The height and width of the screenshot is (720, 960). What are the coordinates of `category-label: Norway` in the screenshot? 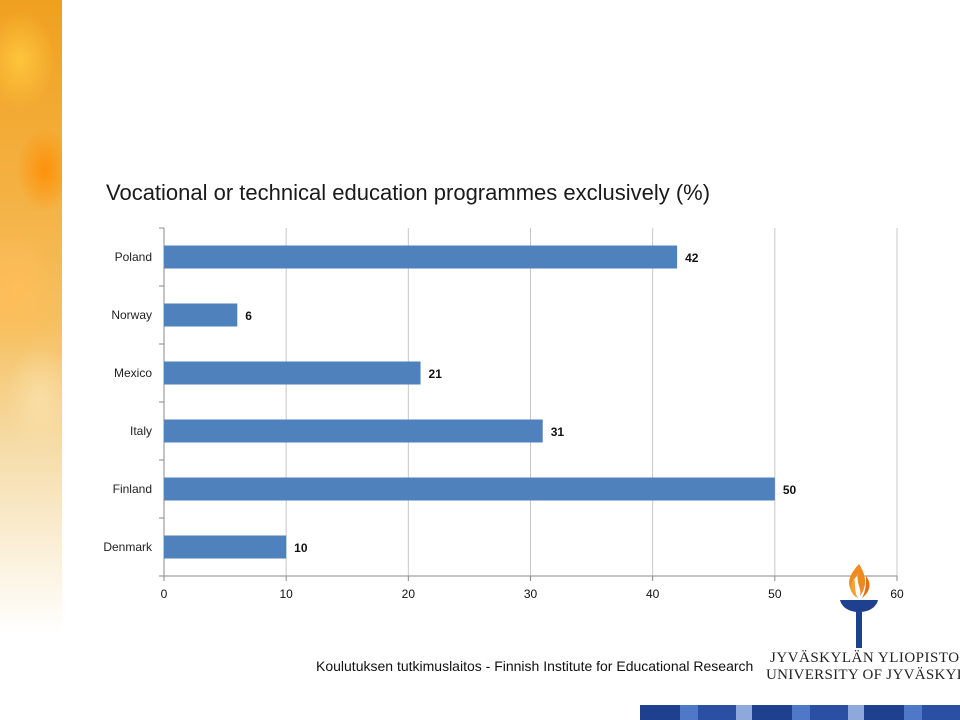 It's located at (131, 315).